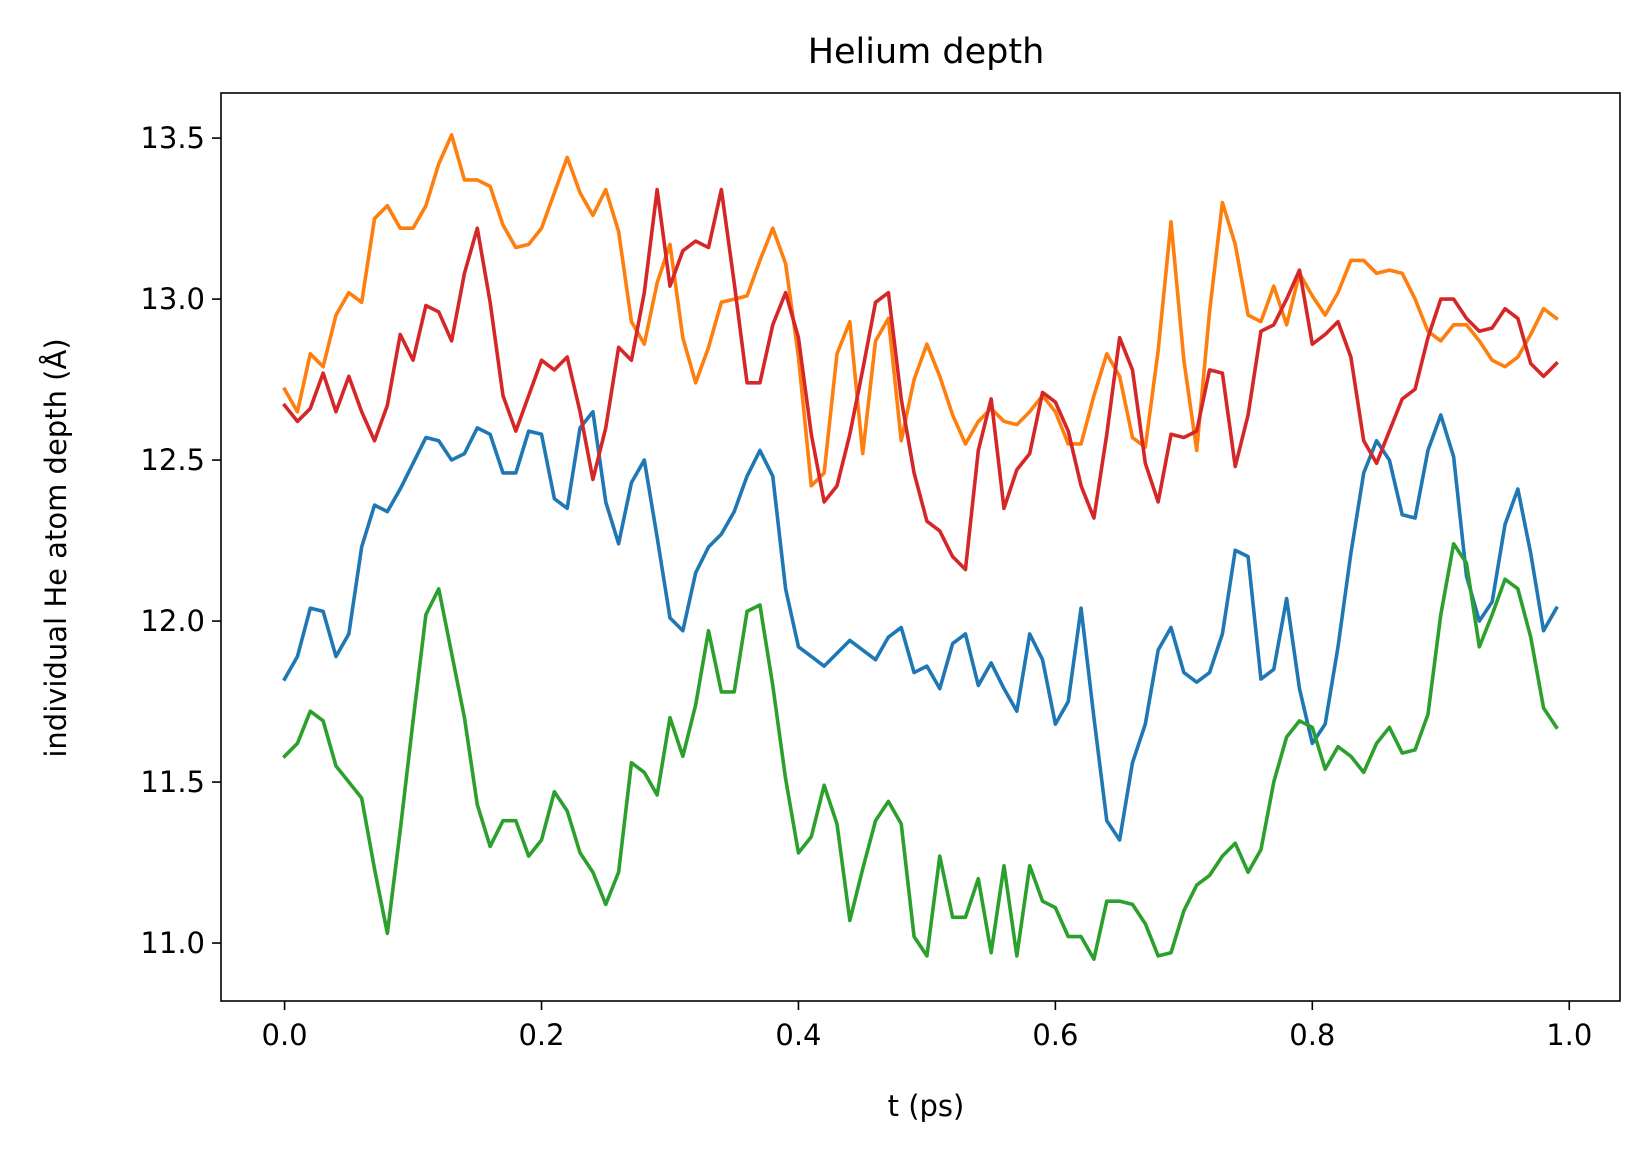 This screenshot has height=1154, width=1644. Describe the element at coordinates (172, 299) in the screenshot. I see `y-tick-label: 13.0` at that location.